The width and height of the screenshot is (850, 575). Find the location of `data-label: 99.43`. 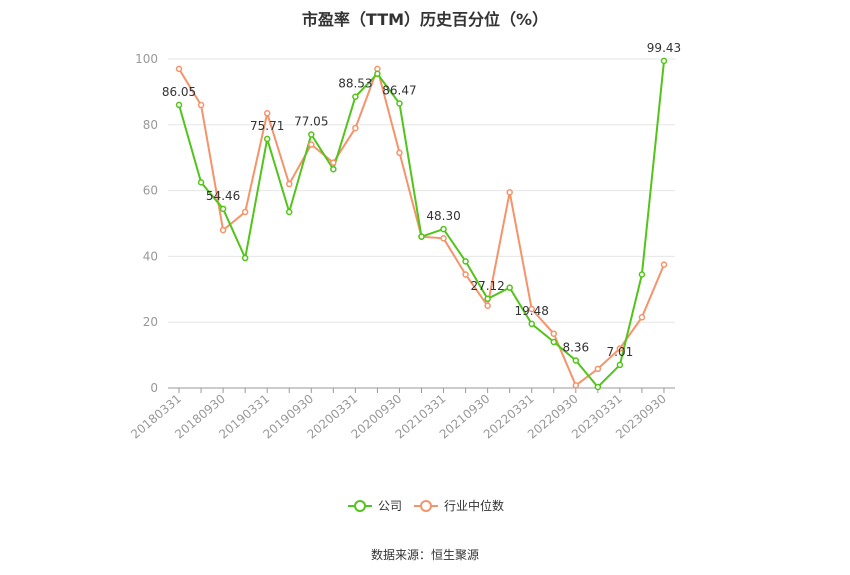

data-label: 99.43 is located at coordinates (664, 48).